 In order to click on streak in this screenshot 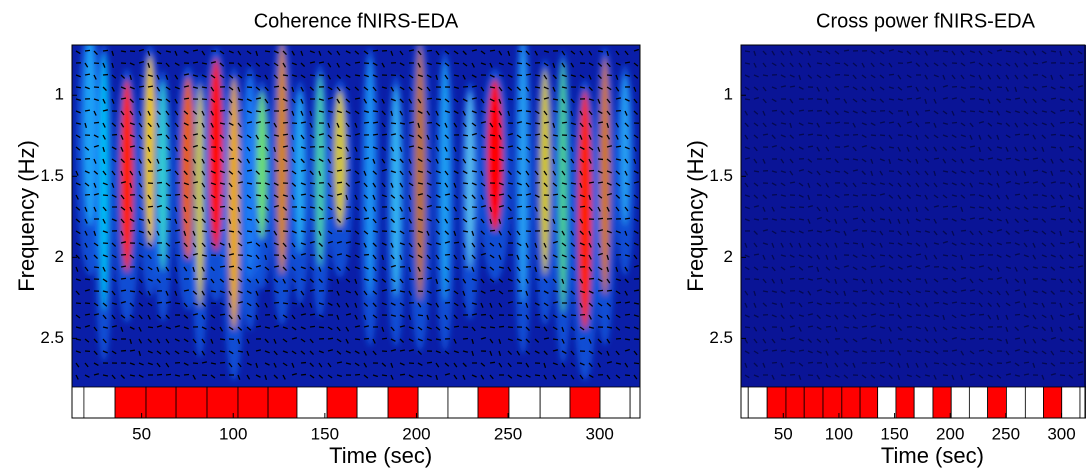, I will do `click(370, 177)`.